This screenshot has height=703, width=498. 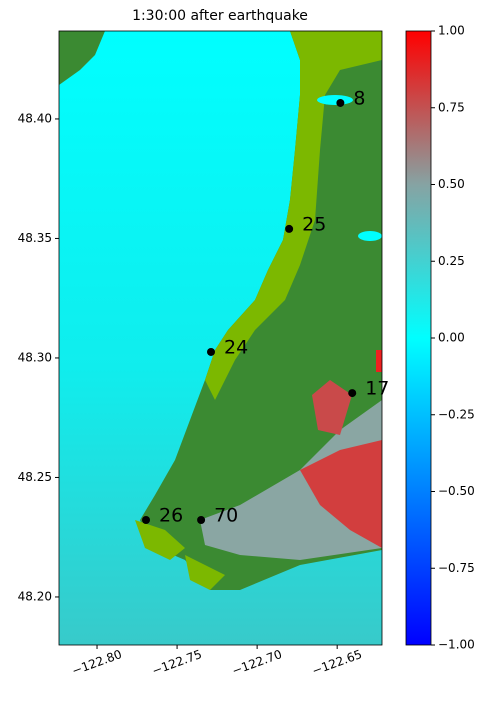 I want to click on colorbar-tick-label: −0.25, so click(x=456, y=414).